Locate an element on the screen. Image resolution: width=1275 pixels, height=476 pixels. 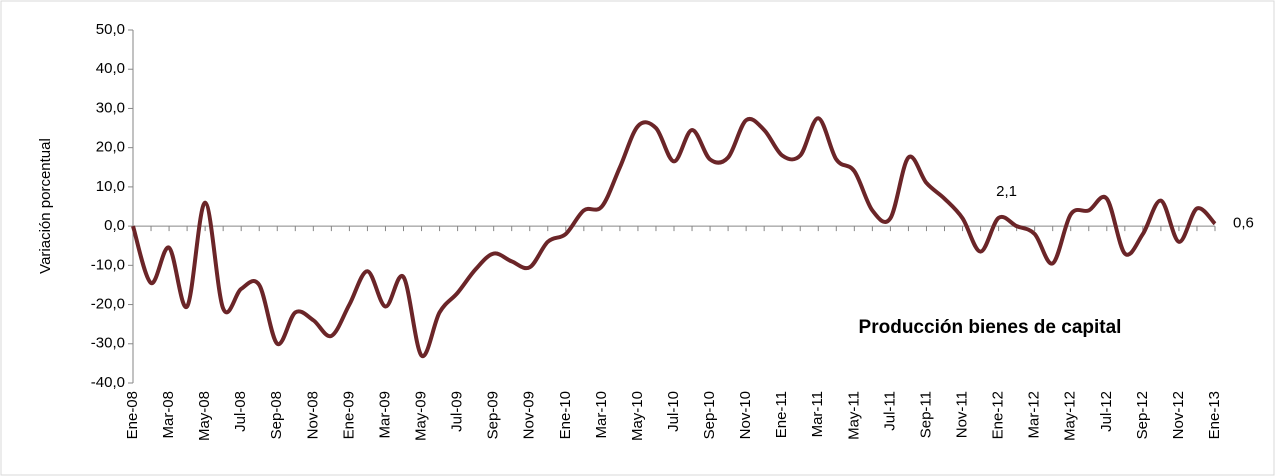
x-tick-label: Jul-10 is located at coordinates (673, 411).